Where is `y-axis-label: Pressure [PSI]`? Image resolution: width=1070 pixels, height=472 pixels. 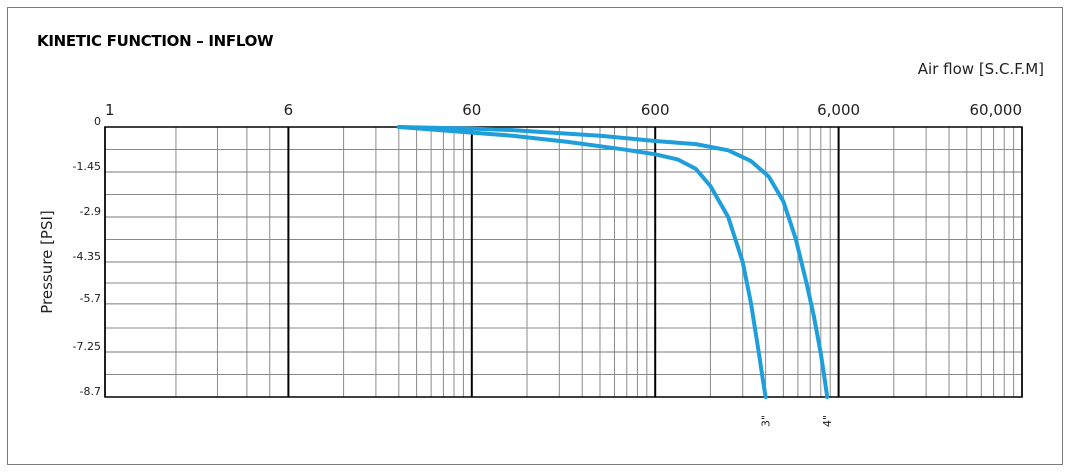
y-axis-label: Pressure [PSI] is located at coordinates (47, 262).